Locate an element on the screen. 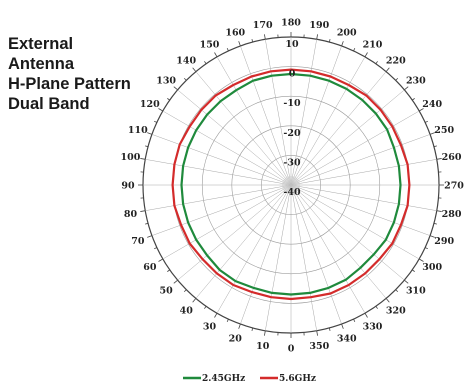 The height and width of the screenshot is (390, 474). angle-label: 100 is located at coordinates (131, 157).